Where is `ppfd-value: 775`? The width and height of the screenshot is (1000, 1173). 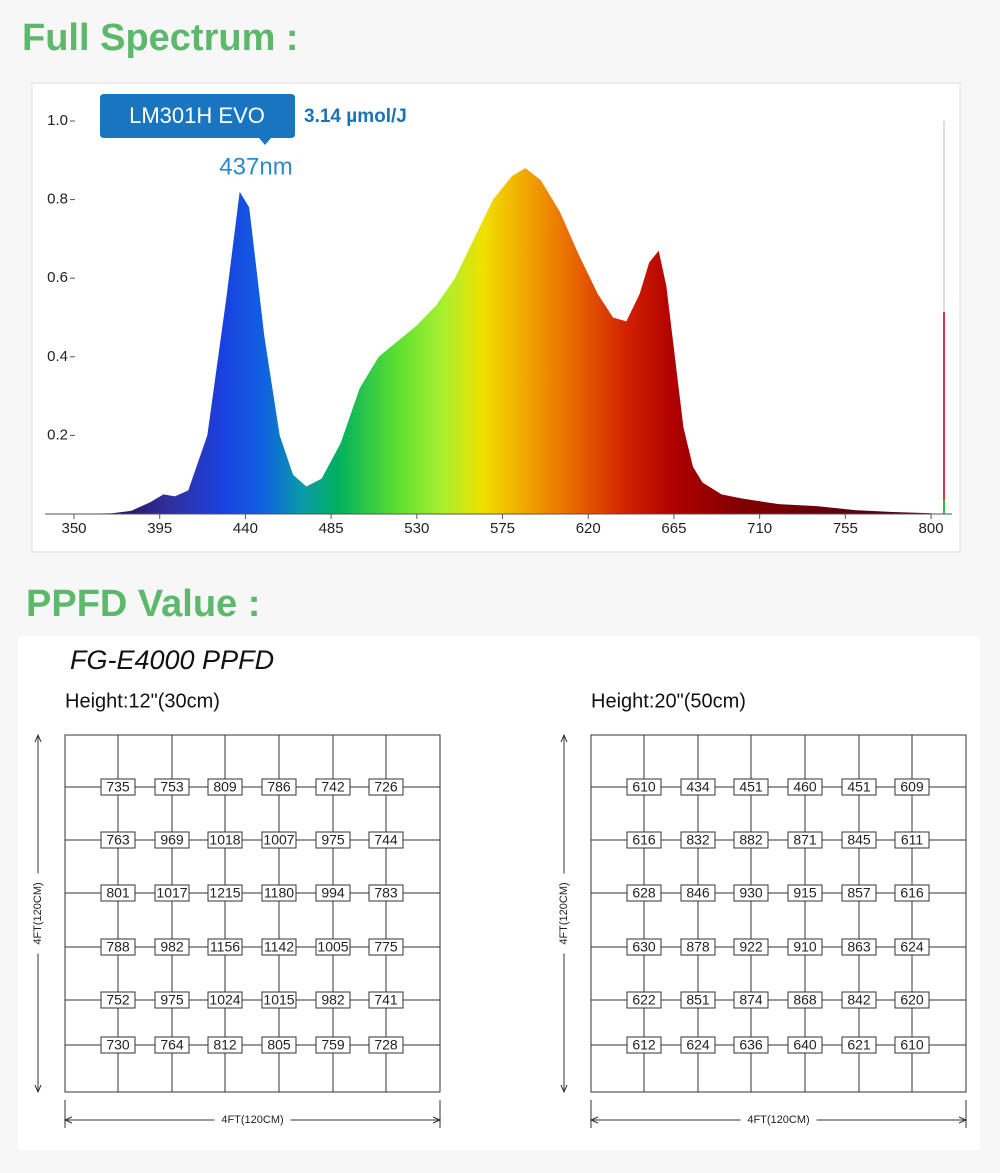 ppfd-value: 775 is located at coordinates (386, 947).